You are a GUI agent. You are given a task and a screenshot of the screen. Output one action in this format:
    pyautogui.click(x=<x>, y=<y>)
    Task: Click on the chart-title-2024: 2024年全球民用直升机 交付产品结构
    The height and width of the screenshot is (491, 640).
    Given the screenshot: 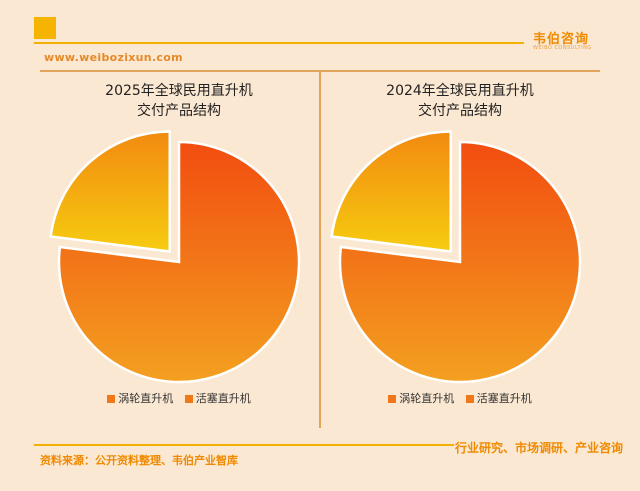 What is the action you would take?
    pyautogui.click(x=460, y=101)
    